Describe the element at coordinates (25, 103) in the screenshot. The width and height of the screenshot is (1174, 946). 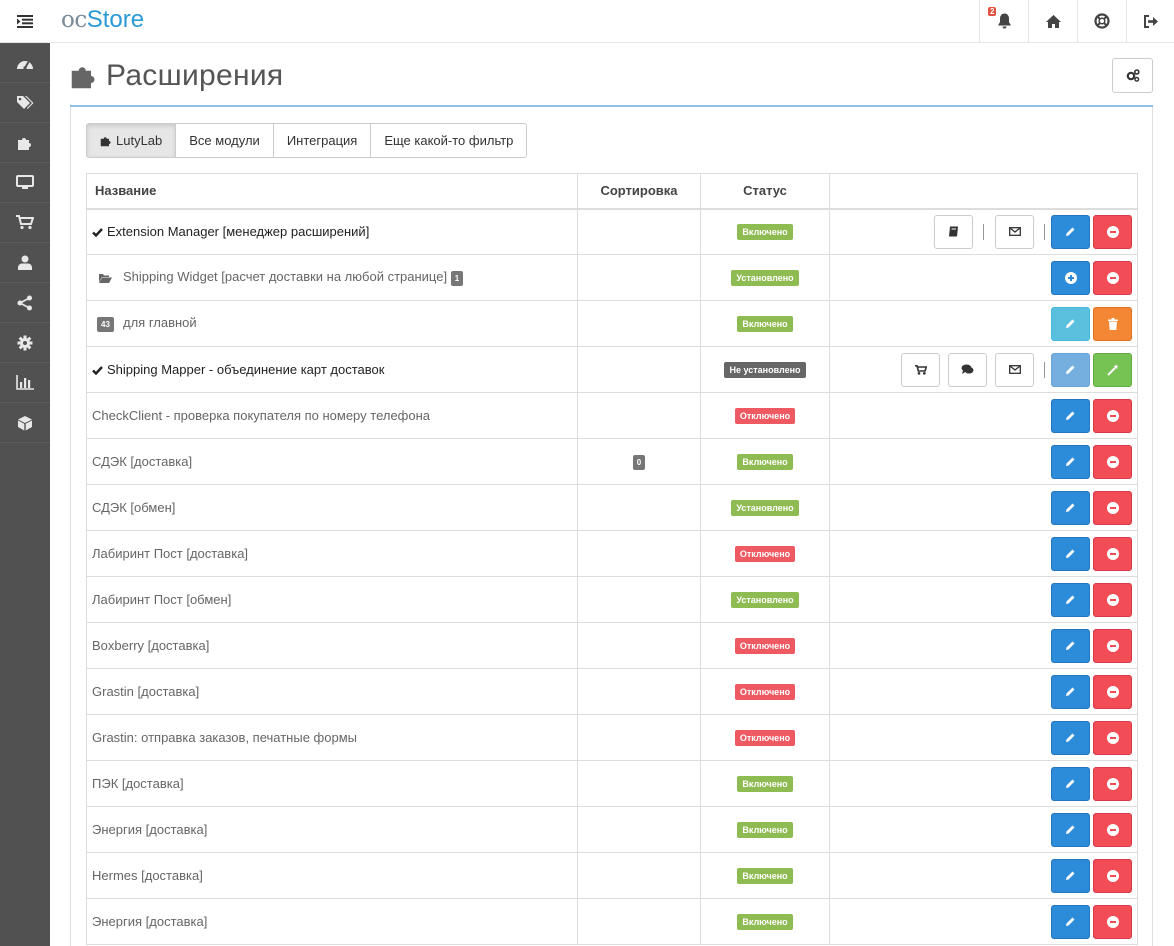
I see `sidebar-item-catalog` at that location.